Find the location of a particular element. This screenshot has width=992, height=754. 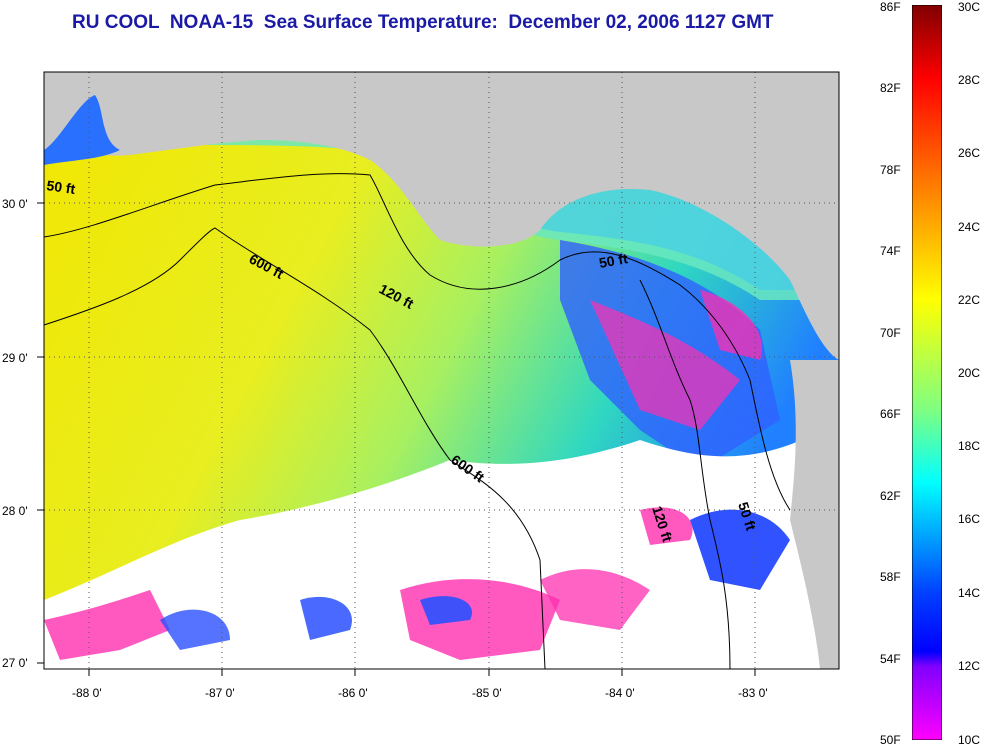

colorbar-c-label: 14C is located at coordinates (969, 593).